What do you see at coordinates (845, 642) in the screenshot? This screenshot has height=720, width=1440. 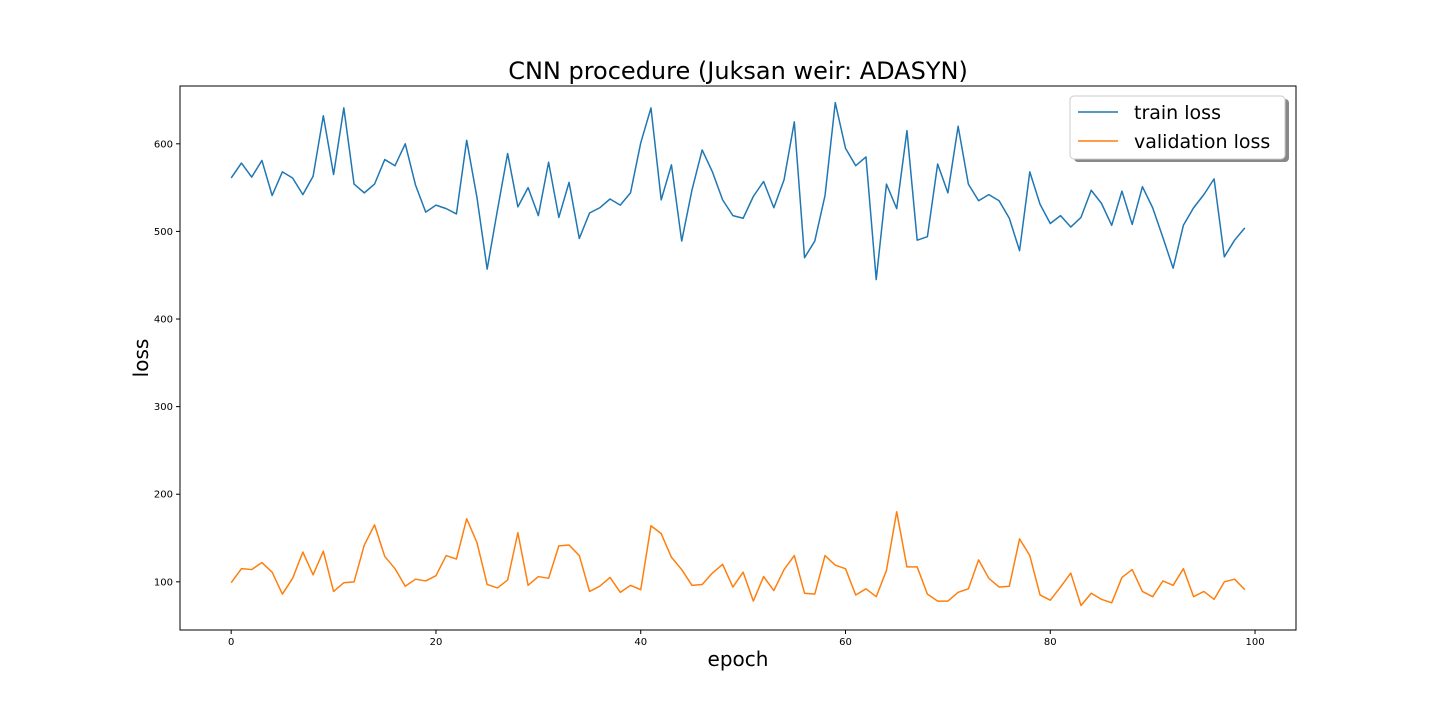 I see `x-tick-label: 60` at bounding box center [845, 642].